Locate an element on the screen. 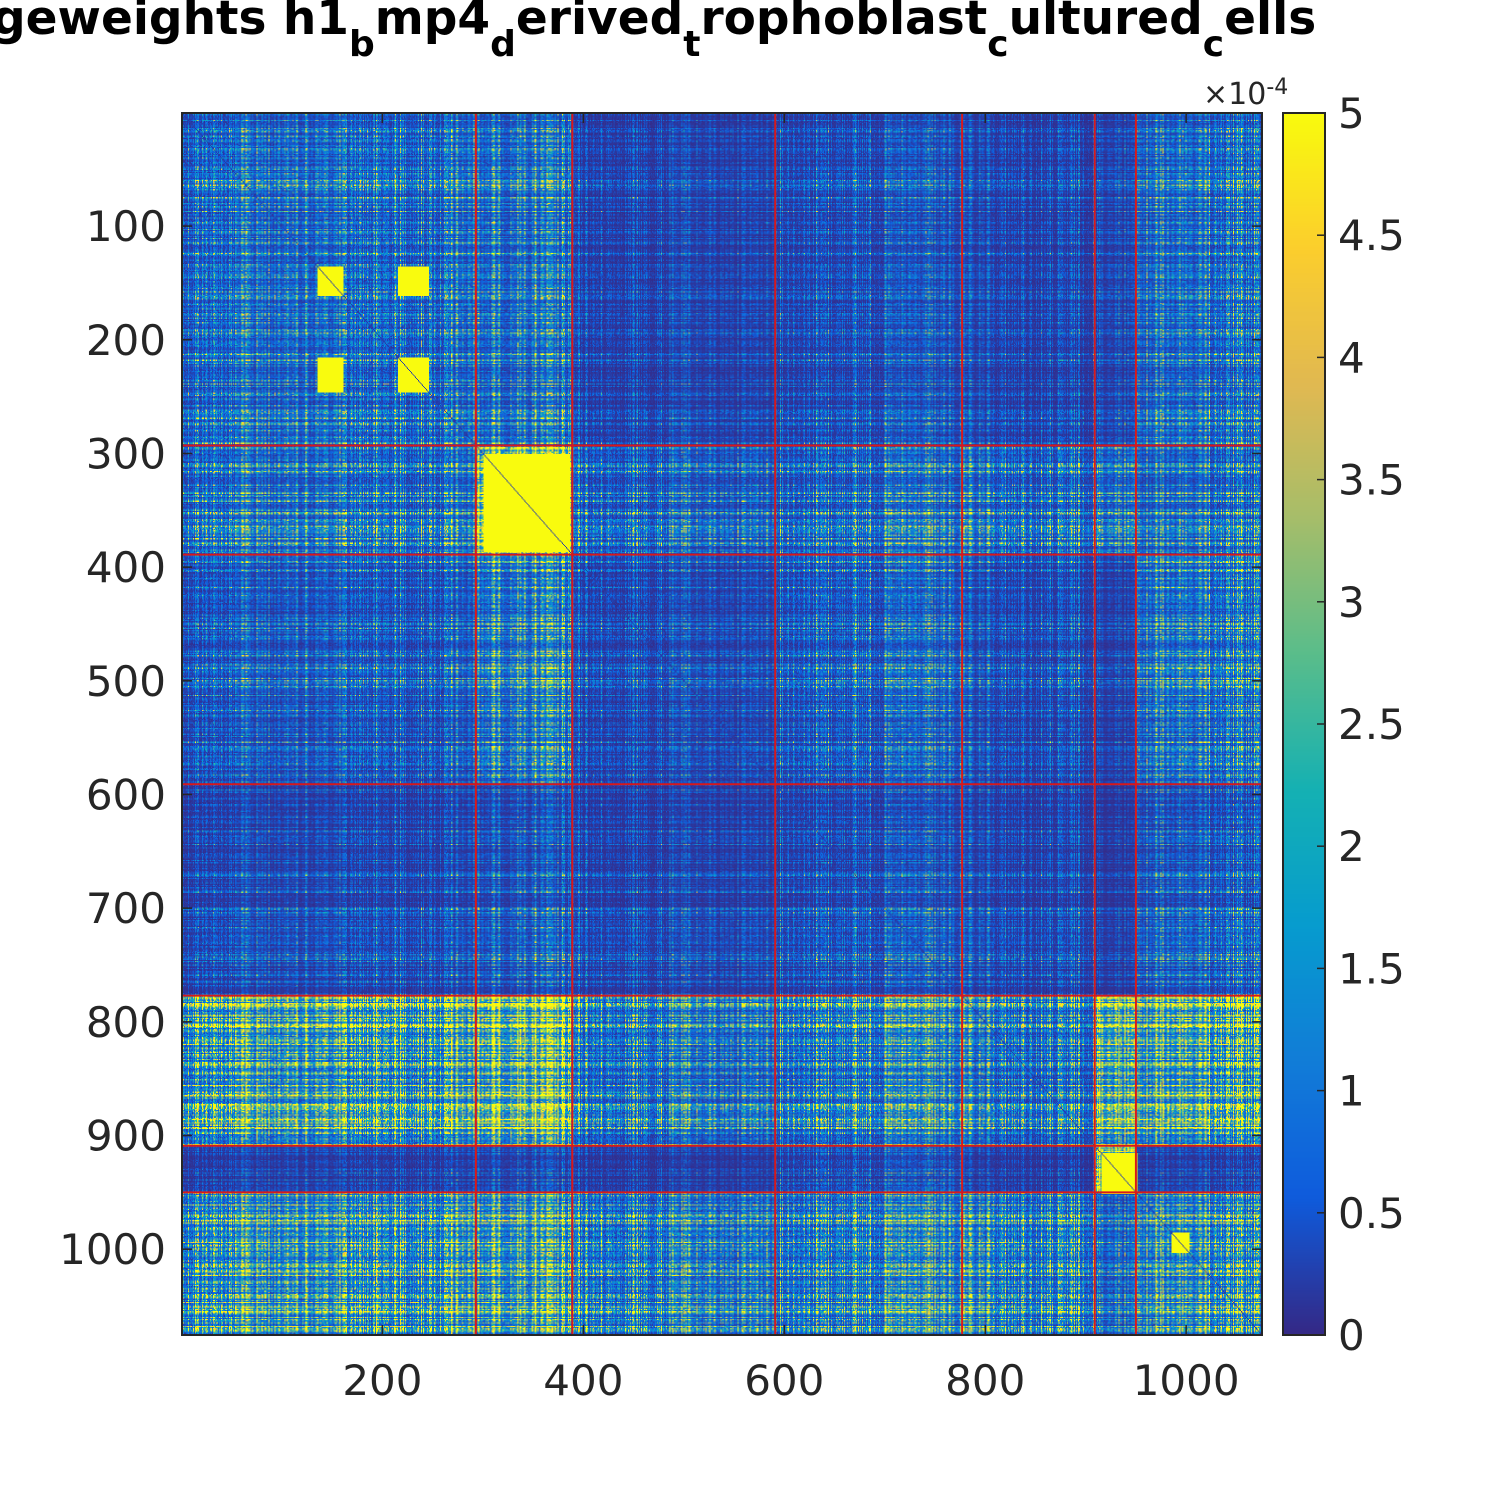  title-segment: geweights h1 is located at coordinates (174, 23).